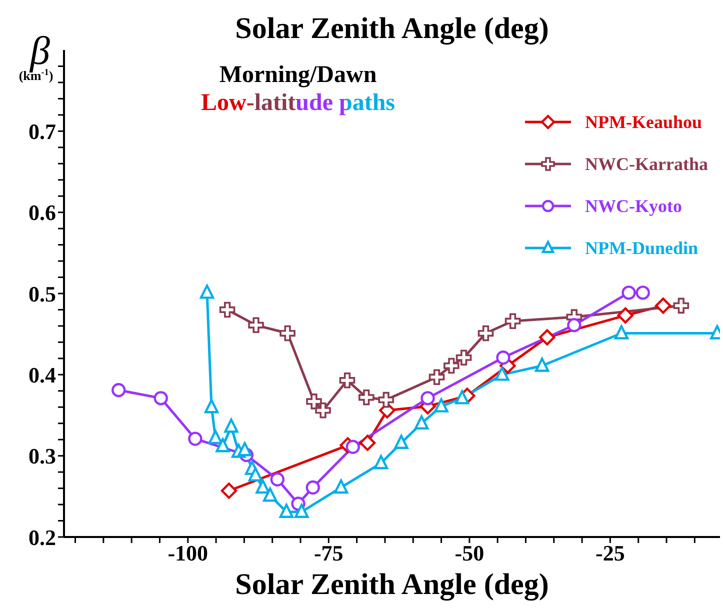 This screenshot has width=723, height=612. What do you see at coordinates (42, 213) in the screenshot?
I see `y-tick-label: 0.6` at bounding box center [42, 213].